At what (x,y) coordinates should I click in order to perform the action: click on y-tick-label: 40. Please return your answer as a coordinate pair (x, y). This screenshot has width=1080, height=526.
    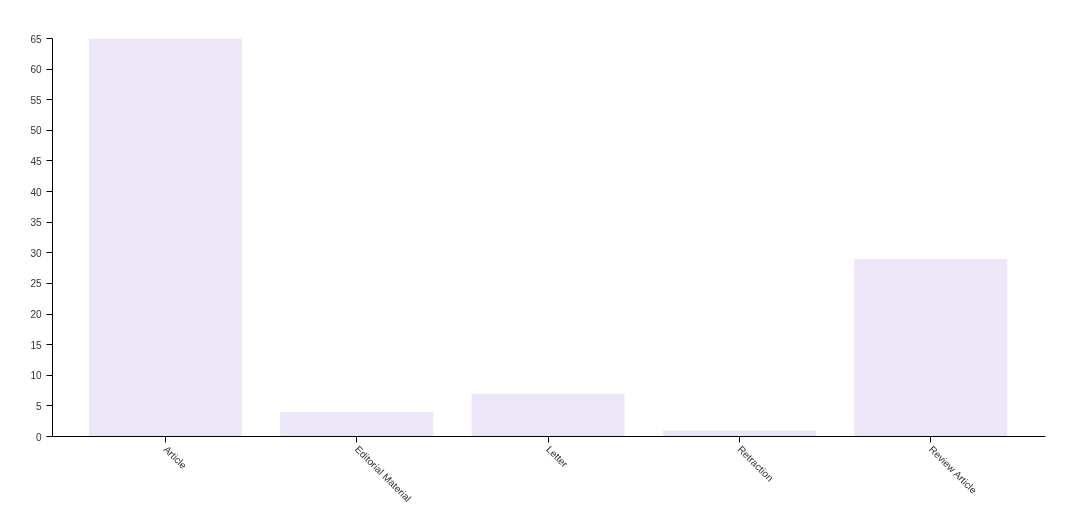
    Looking at the image, I should click on (36, 192).